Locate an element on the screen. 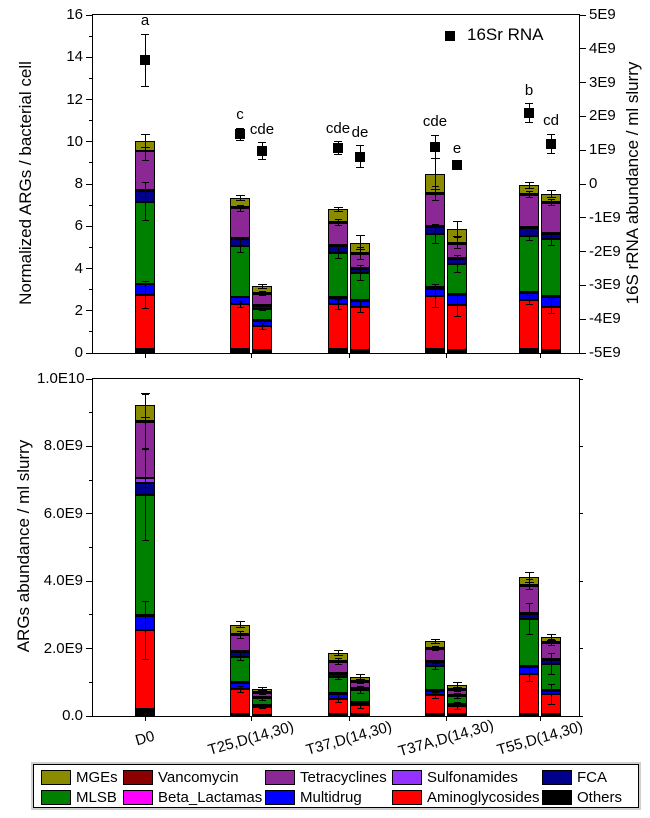 The width and height of the screenshot is (650, 818). legend-item: Others is located at coordinates (590, 797).